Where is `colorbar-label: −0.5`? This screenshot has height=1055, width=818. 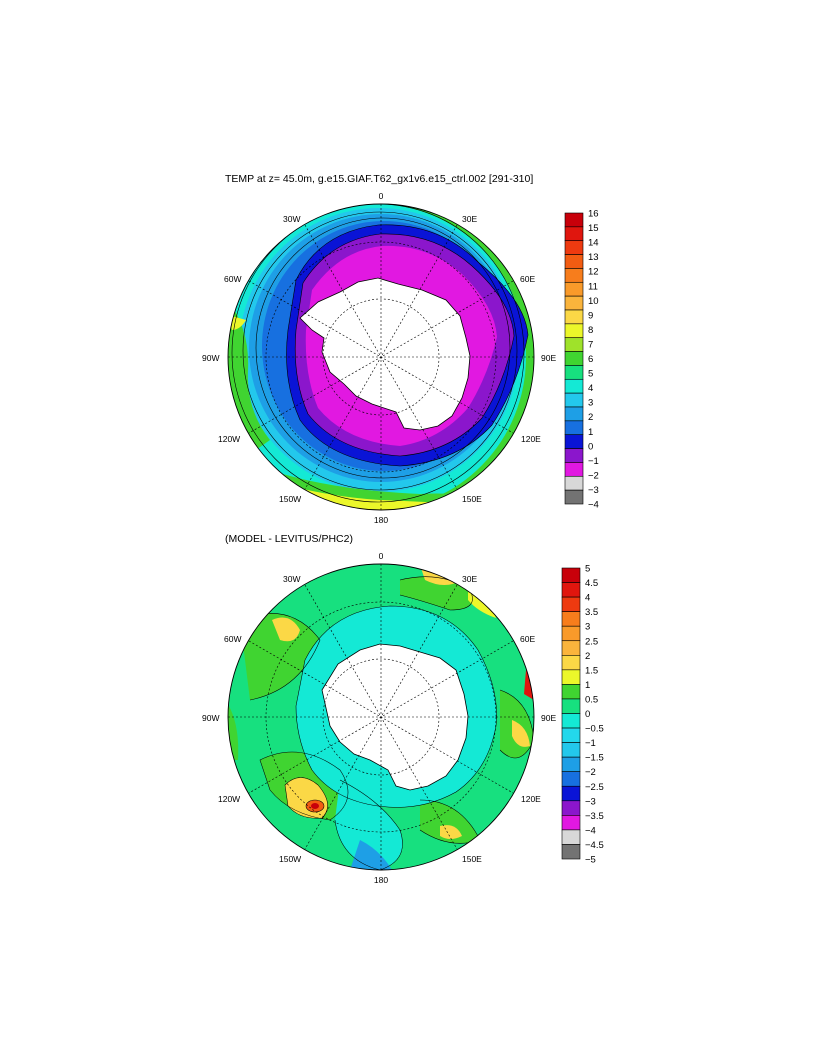
colorbar-label: −0.5 is located at coordinates (594, 729).